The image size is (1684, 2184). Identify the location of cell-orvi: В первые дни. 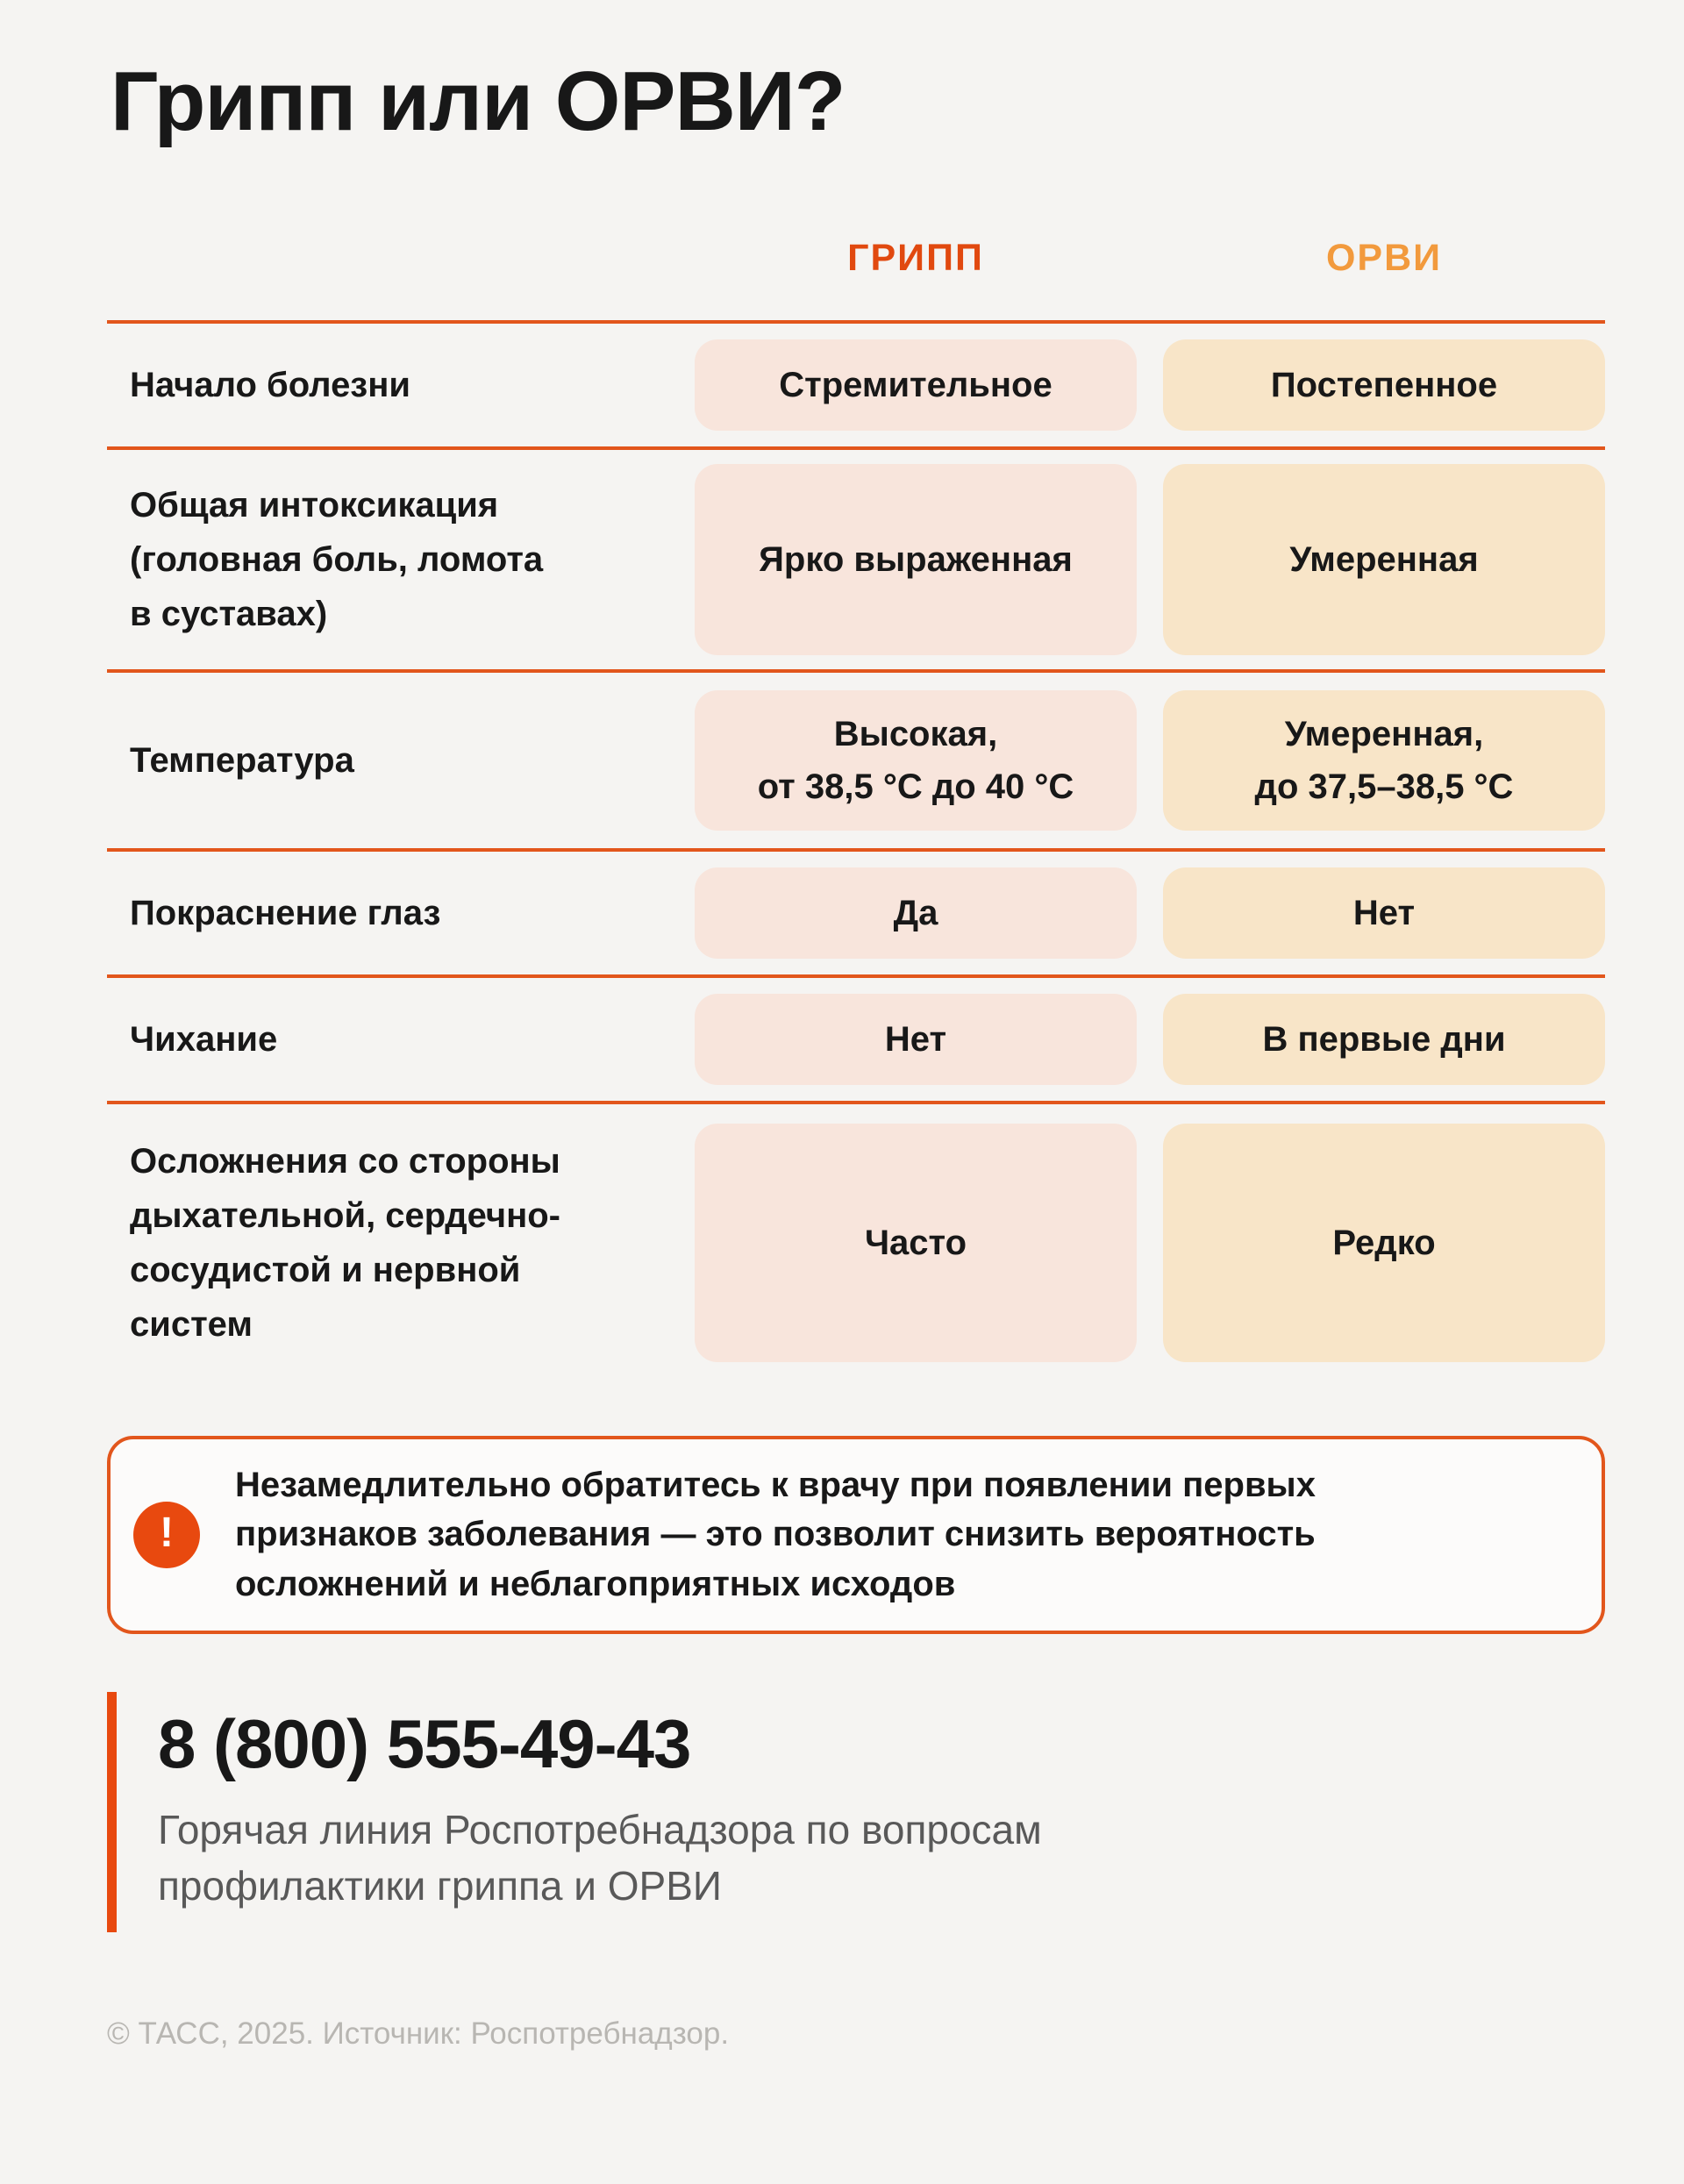
(1384, 1039).